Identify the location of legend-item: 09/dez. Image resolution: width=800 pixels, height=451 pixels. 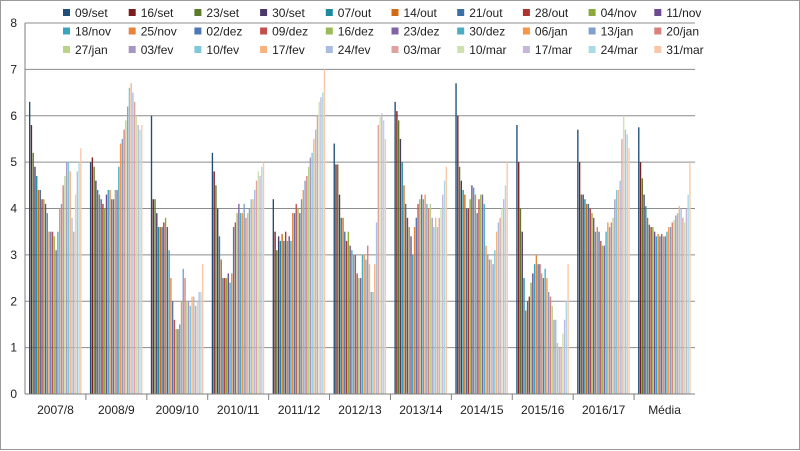
(284, 32).